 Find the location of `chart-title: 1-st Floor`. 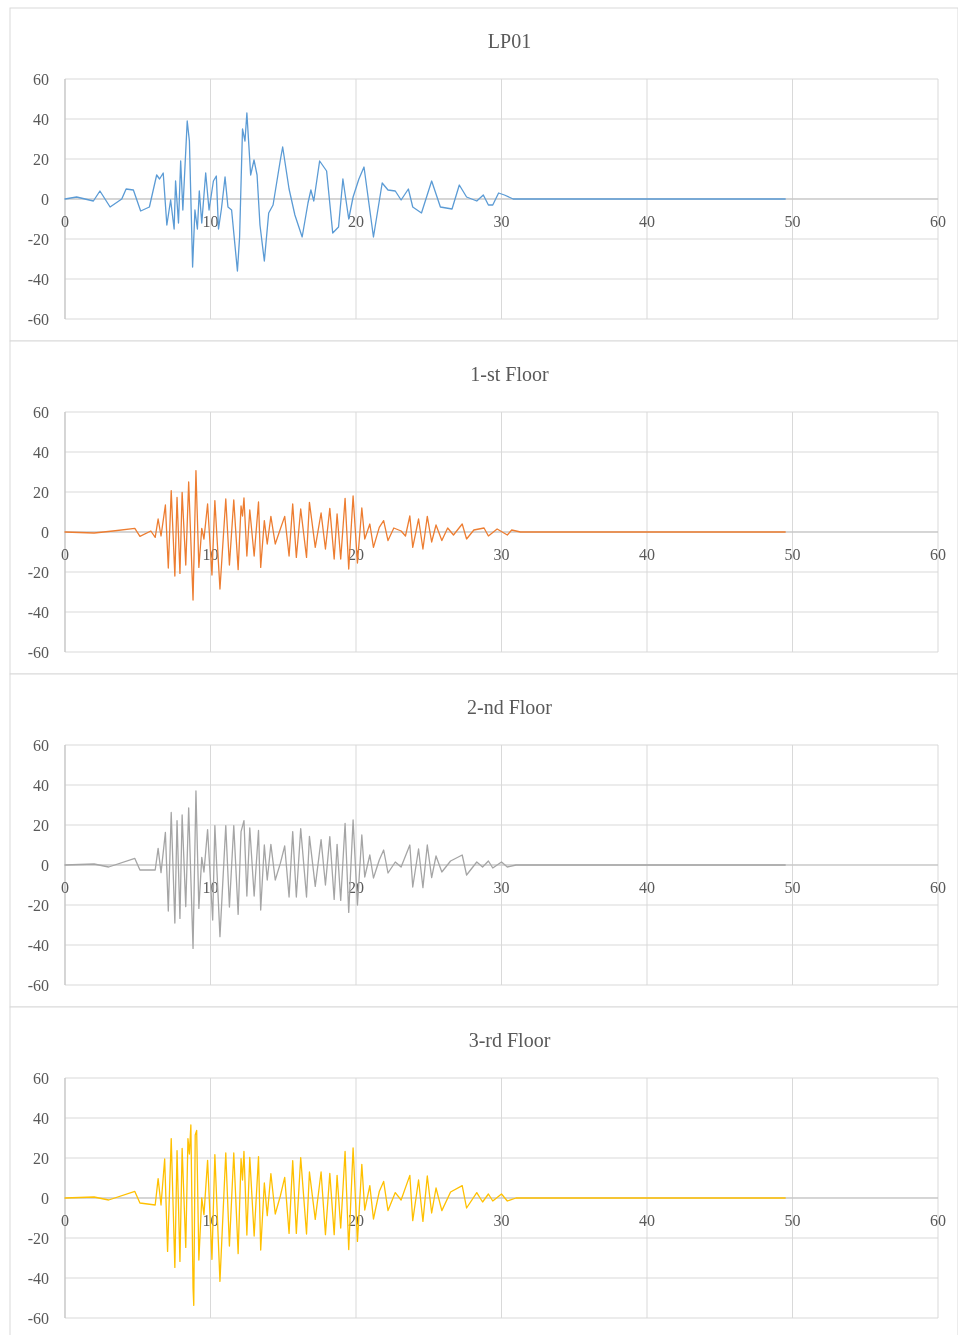

chart-title: 1-st Floor is located at coordinates (510, 374).